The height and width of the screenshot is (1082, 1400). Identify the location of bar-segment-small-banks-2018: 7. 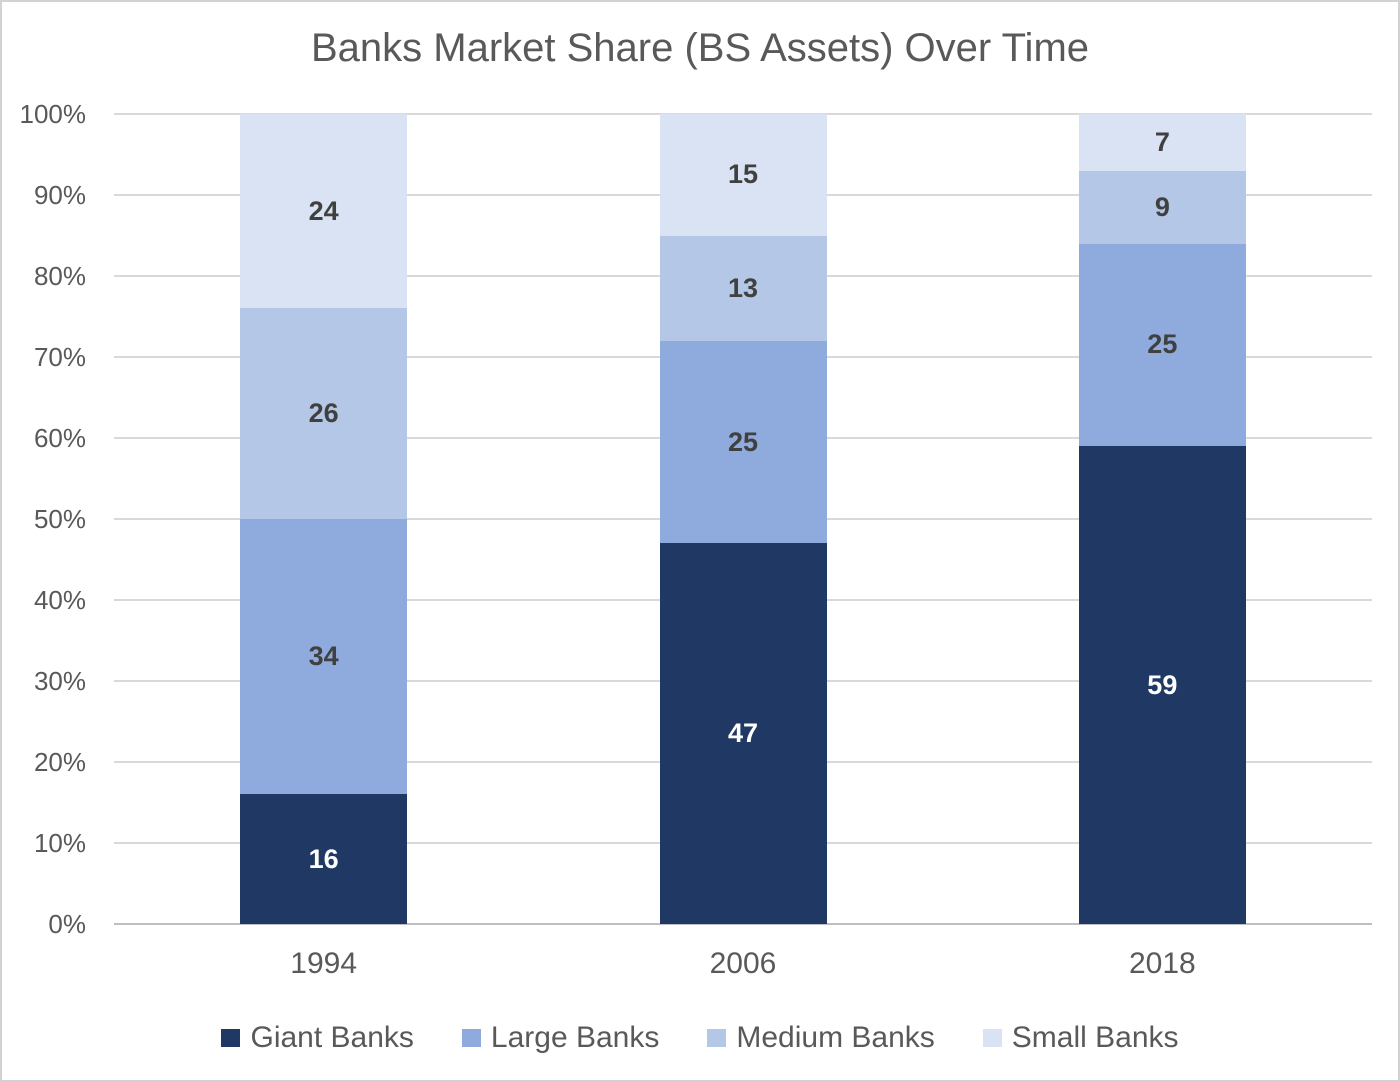
(1162, 142).